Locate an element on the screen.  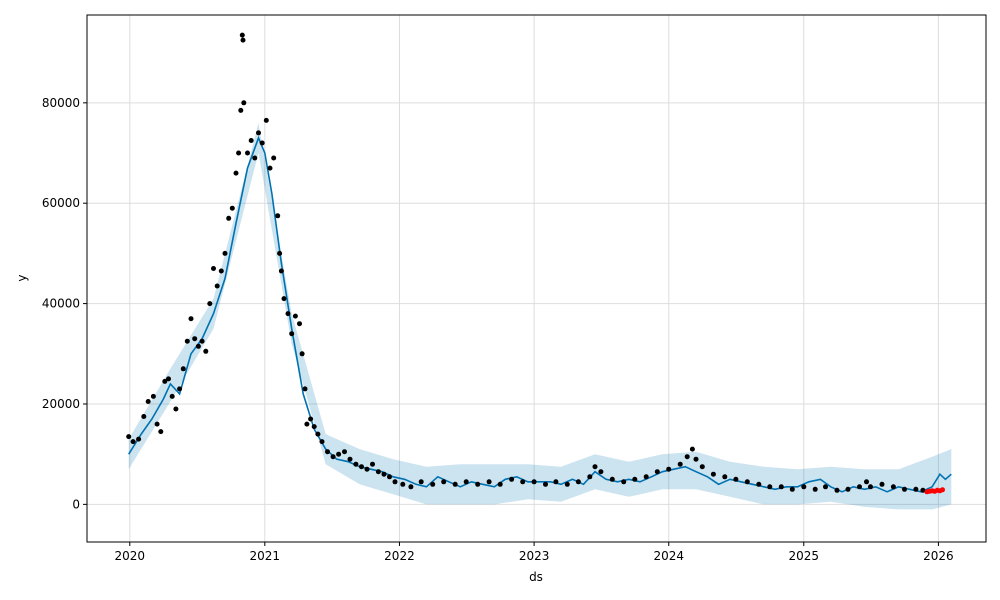
y-tick-label: 0 is located at coordinates (76, 504).